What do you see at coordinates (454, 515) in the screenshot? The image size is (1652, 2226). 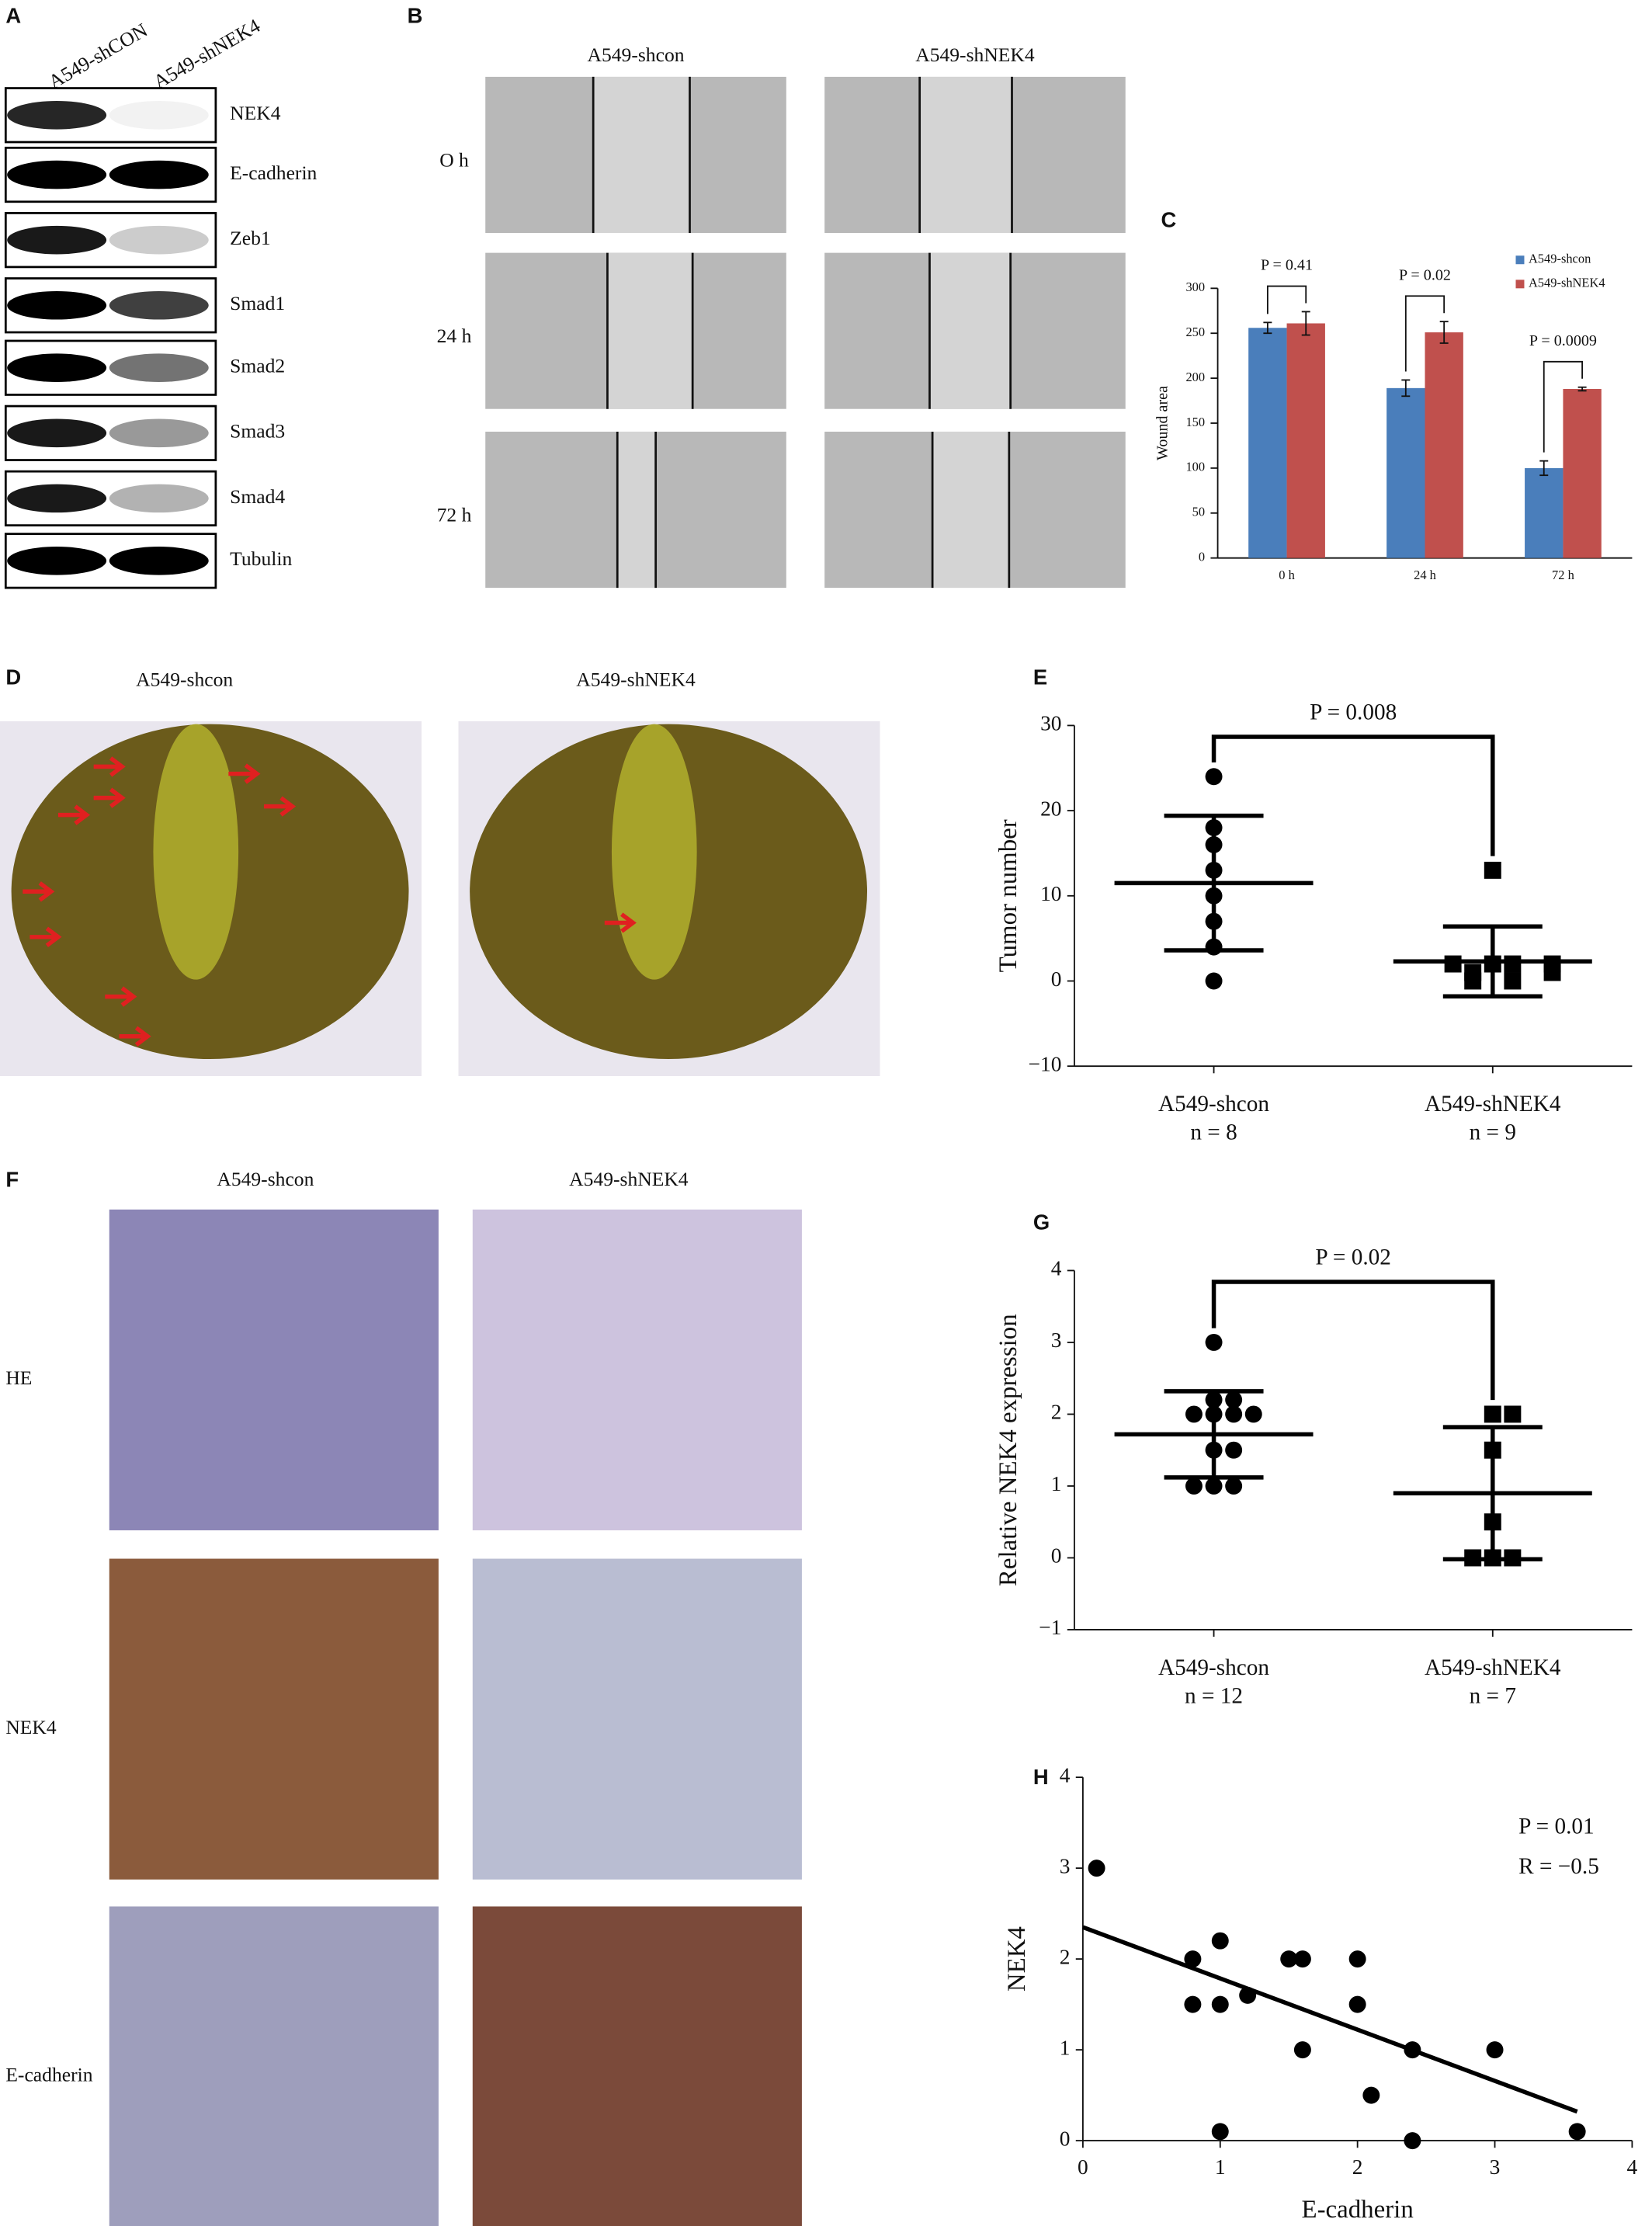 I see `row-label: 72 h` at bounding box center [454, 515].